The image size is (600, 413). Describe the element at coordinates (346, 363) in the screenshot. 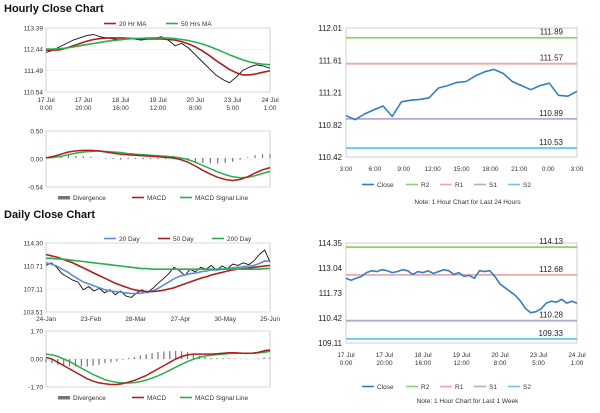

I see `daily-levels-x-tick: 0:00` at that location.